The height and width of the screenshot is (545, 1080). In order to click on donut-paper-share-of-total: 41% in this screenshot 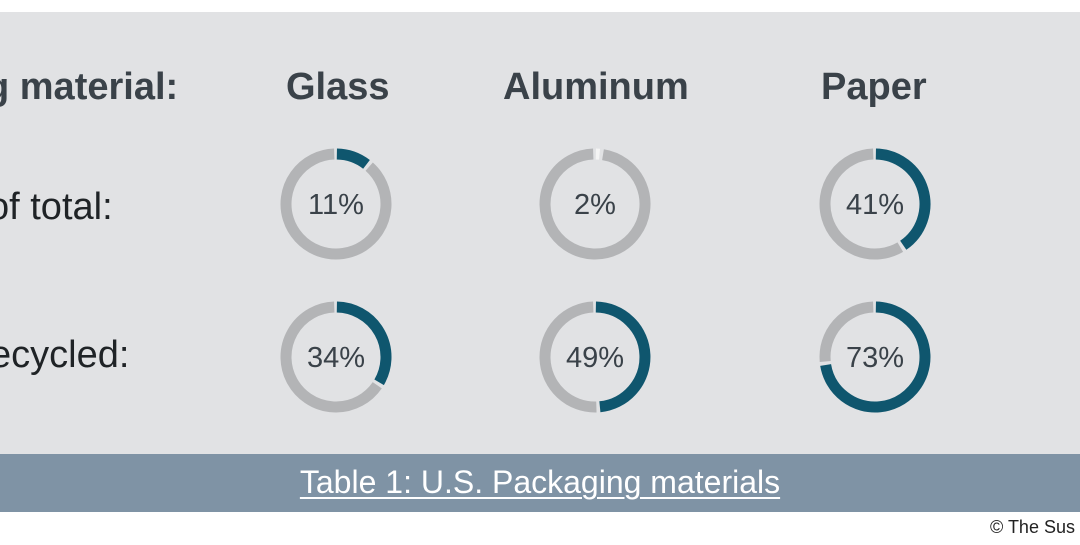, I will do `click(875, 204)`.